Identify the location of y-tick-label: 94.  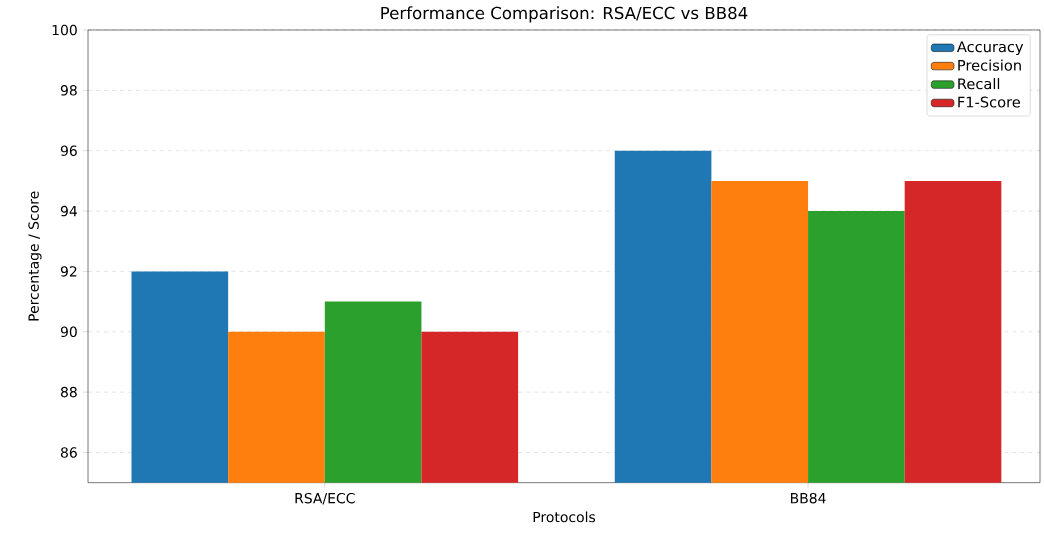
(68, 211).